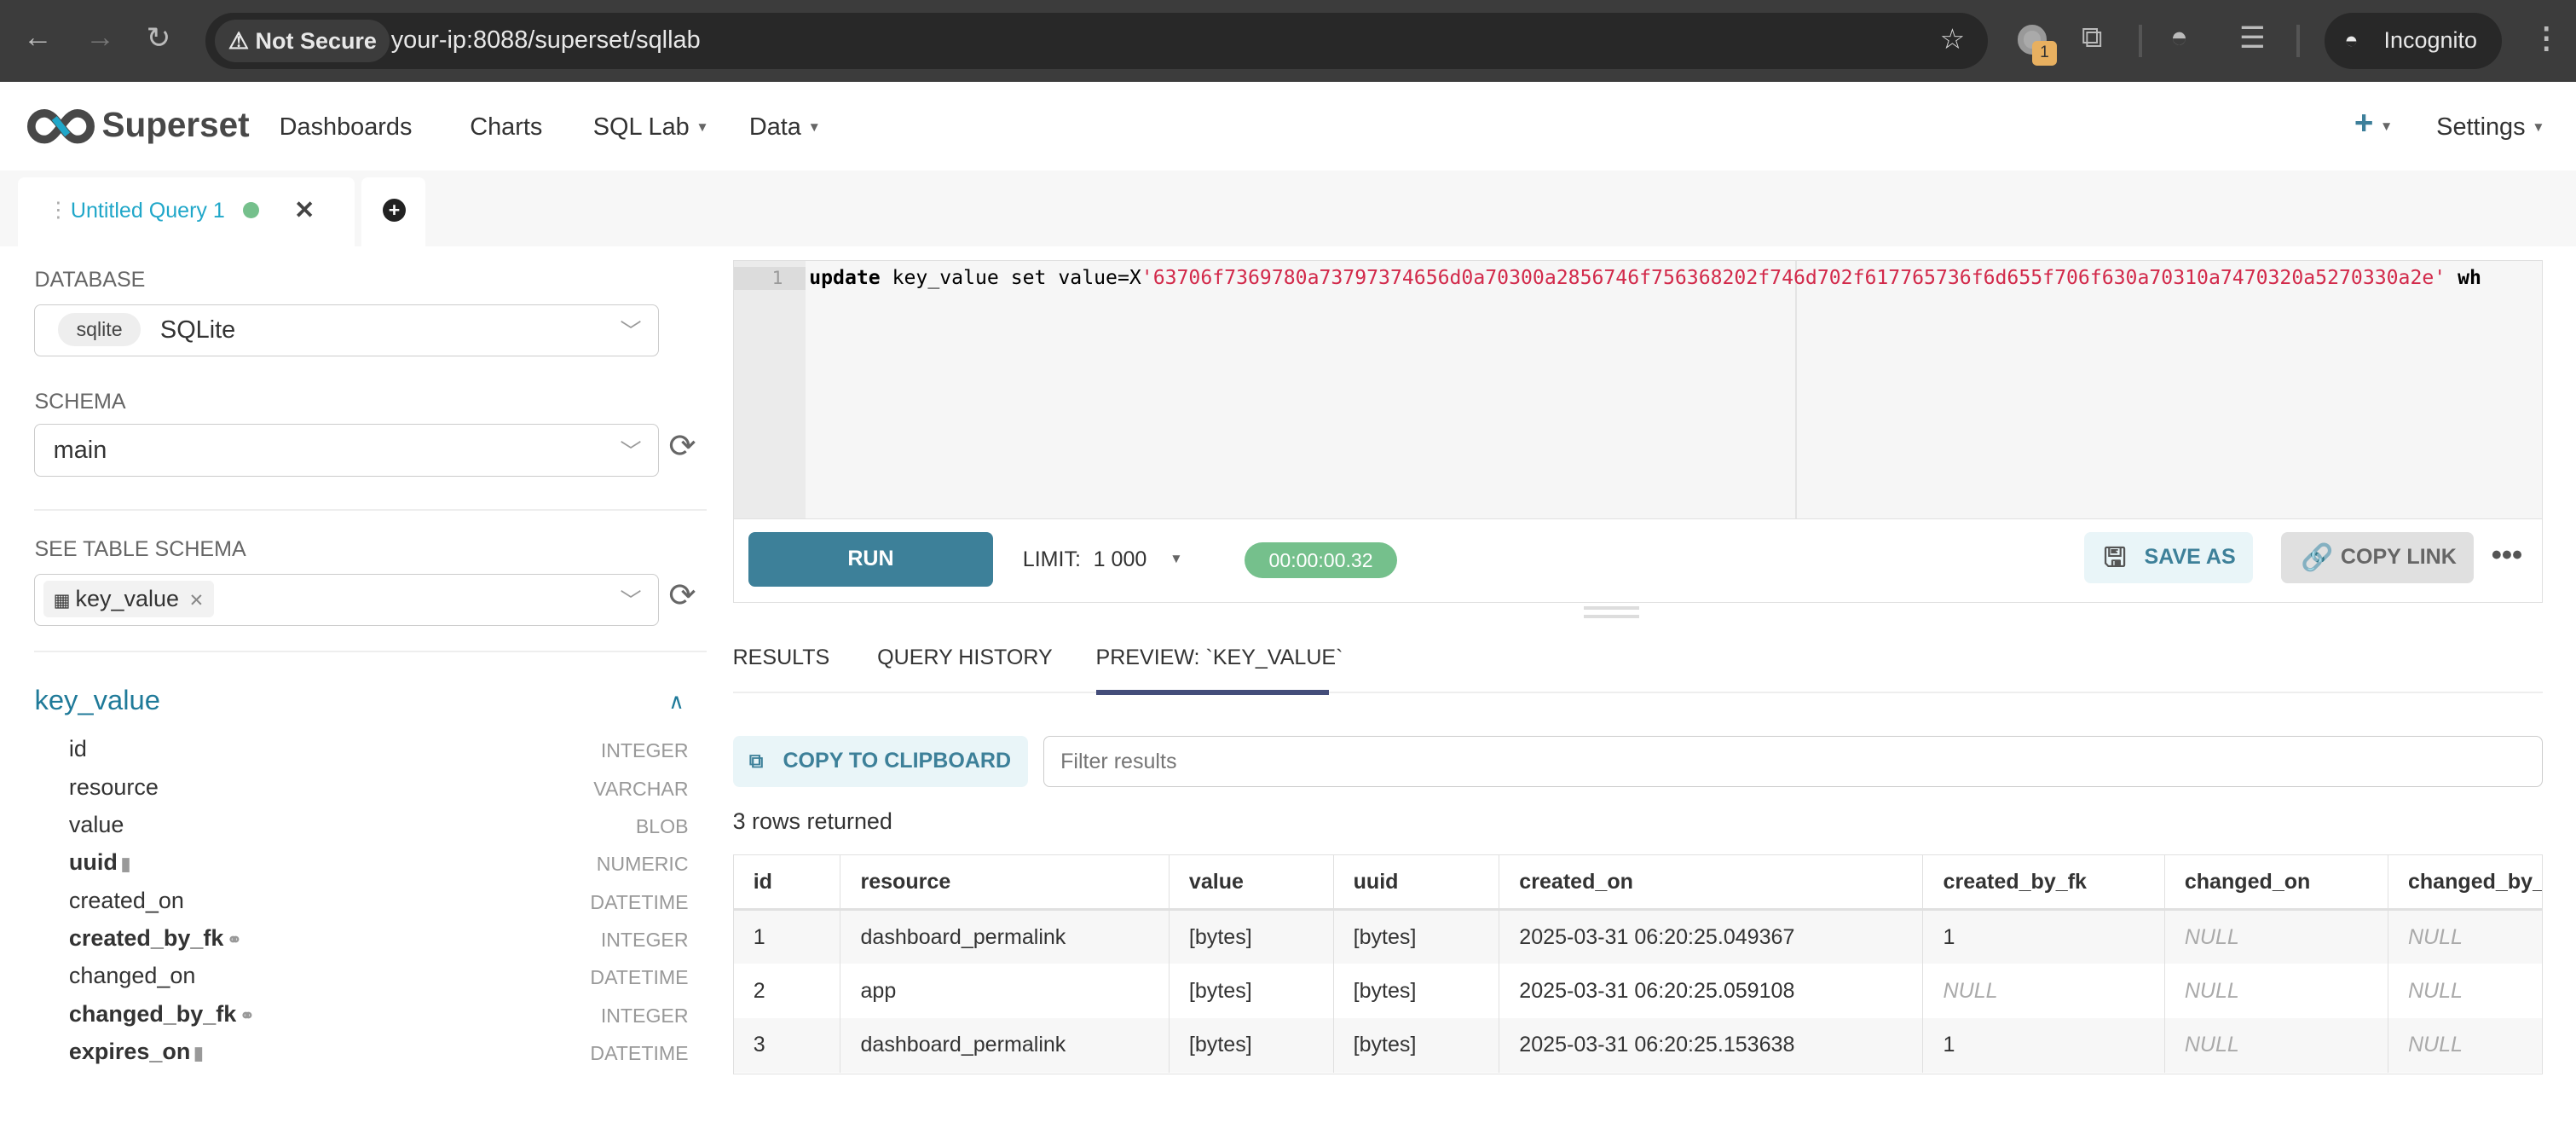  Describe the element at coordinates (2481, 127) in the screenshot. I see `settings-label: Settings` at that location.